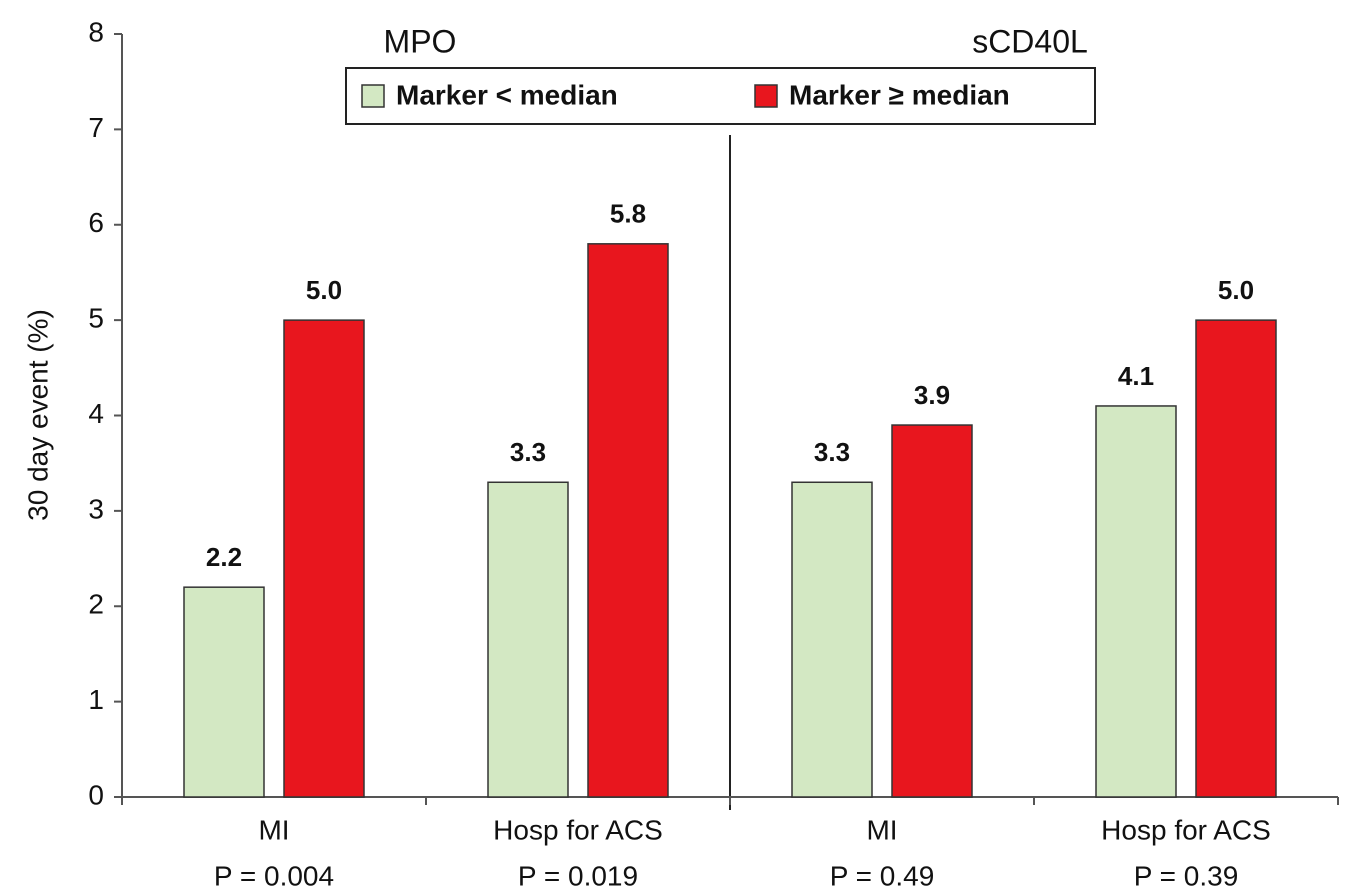  Describe the element at coordinates (96, 699) in the screenshot. I see `y-tick-label: 1` at that location.